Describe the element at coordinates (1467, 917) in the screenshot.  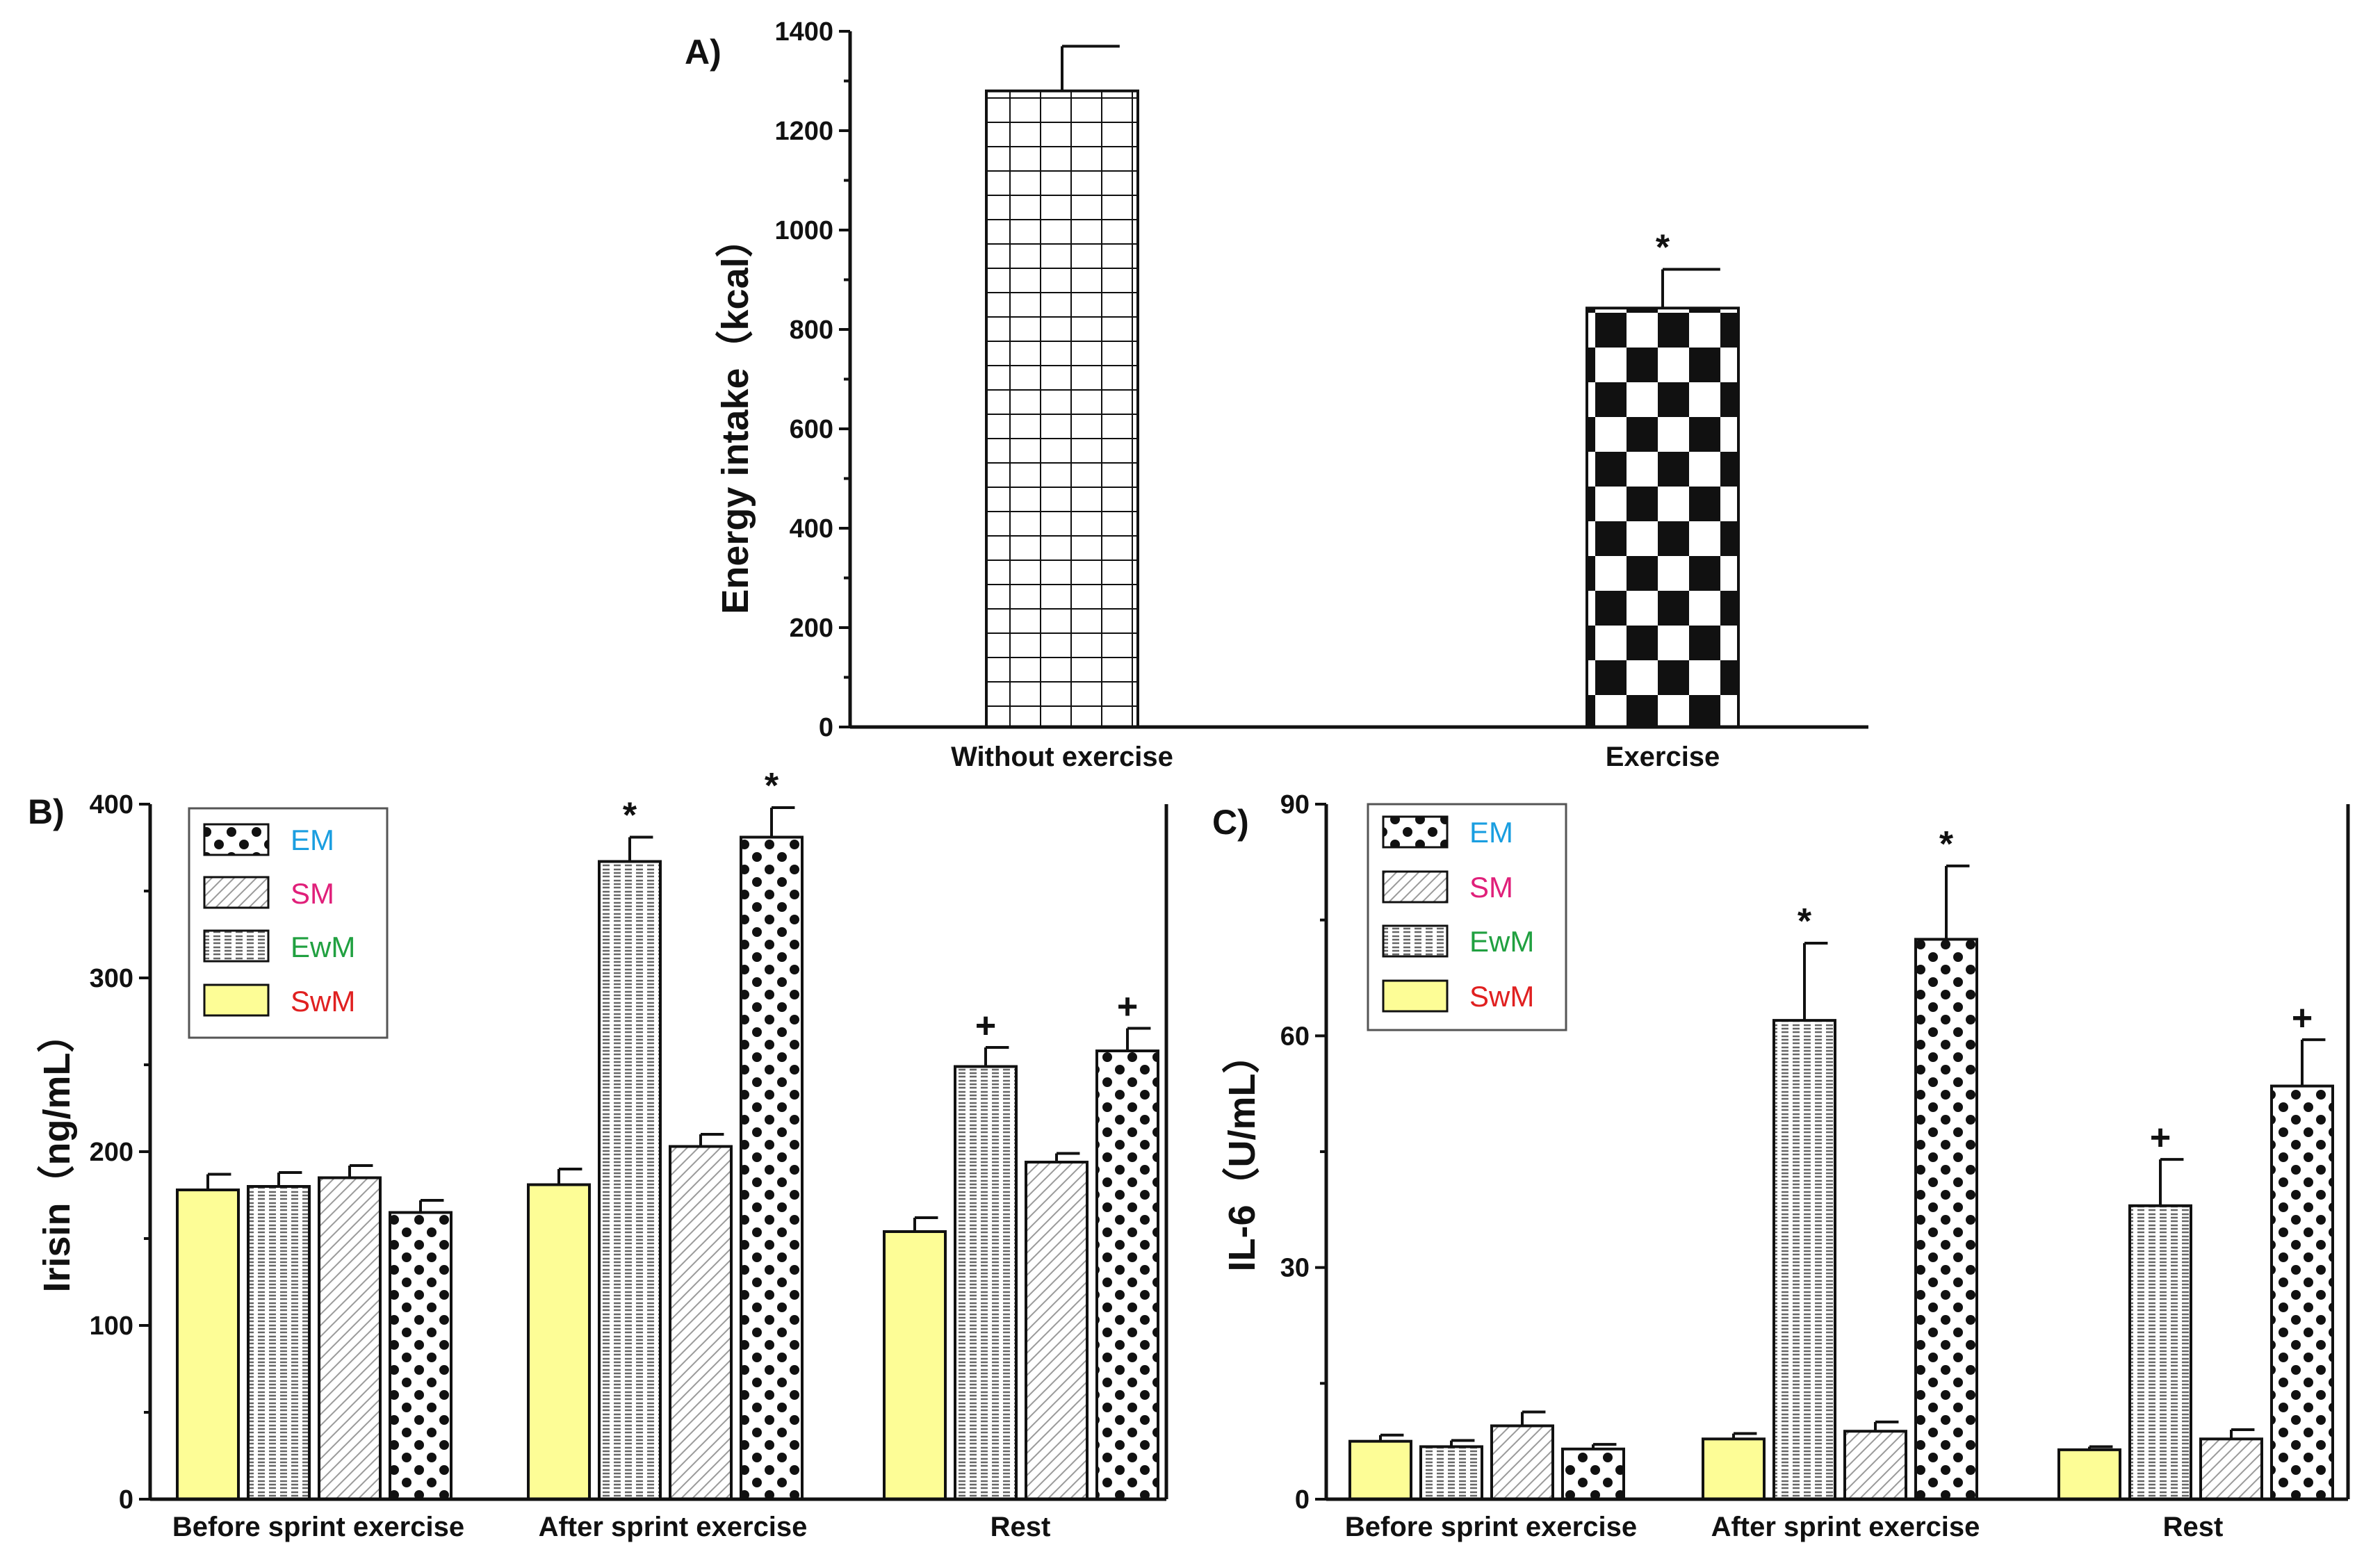
I see `panel-c-legend: EM SM EwM SwM` at that location.